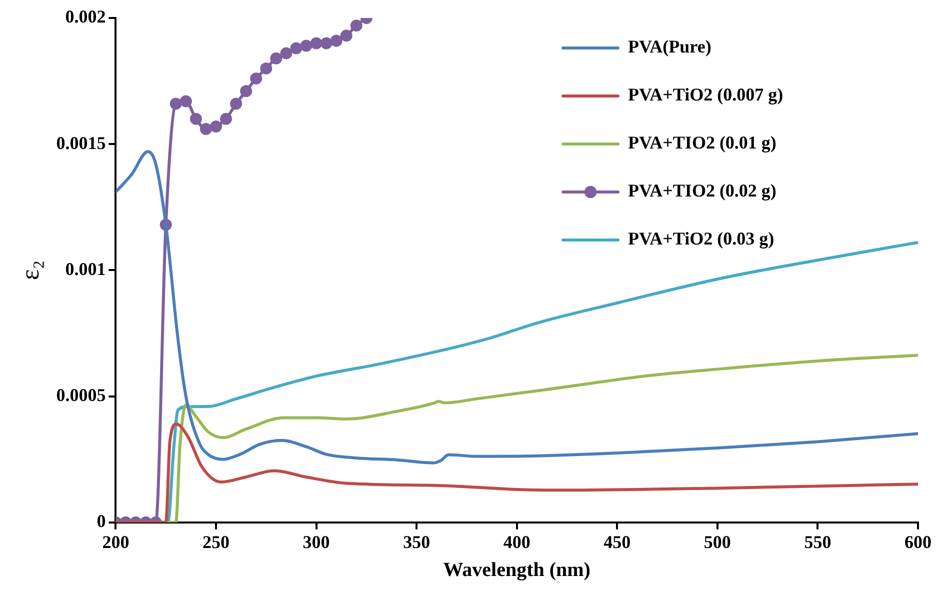 The image size is (940, 589). What do you see at coordinates (818, 542) in the screenshot?
I see `x-tick-label: 550` at bounding box center [818, 542].